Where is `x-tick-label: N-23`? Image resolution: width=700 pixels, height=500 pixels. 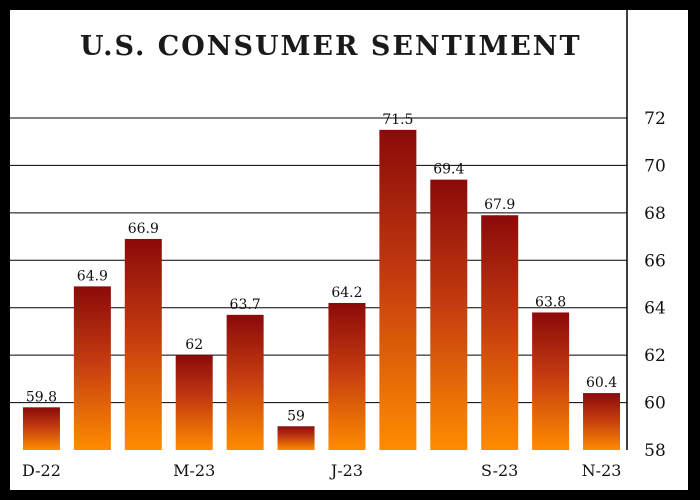
x-tick-label: N-23 is located at coordinates (602, 470).